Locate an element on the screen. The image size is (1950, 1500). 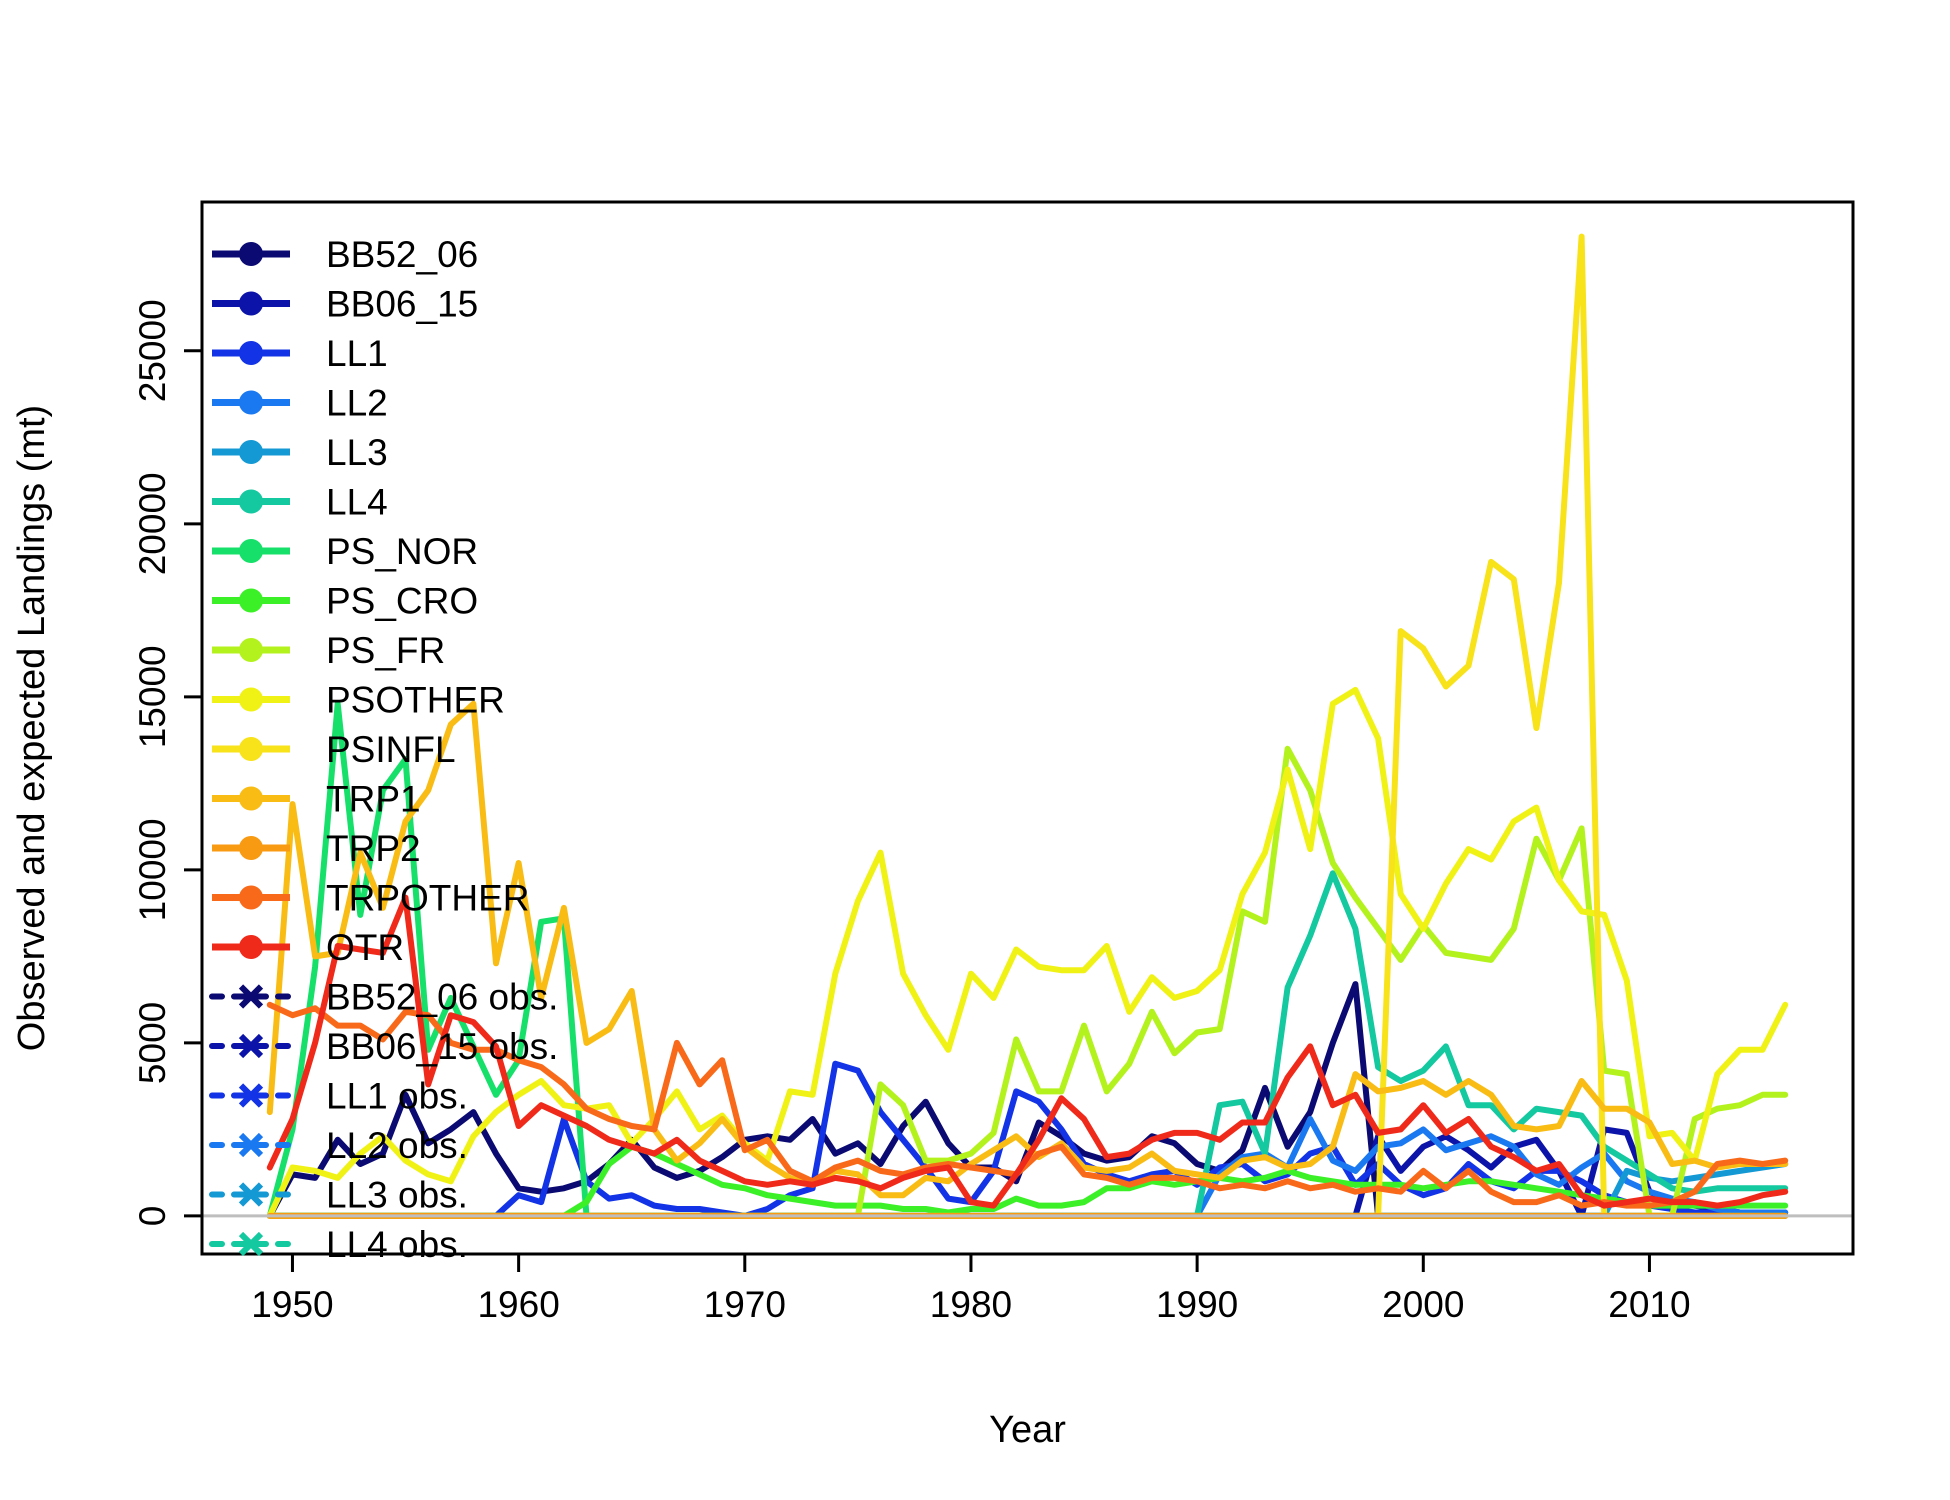
legend-entry: TRPOTHER is located at coordinates (371, 898).